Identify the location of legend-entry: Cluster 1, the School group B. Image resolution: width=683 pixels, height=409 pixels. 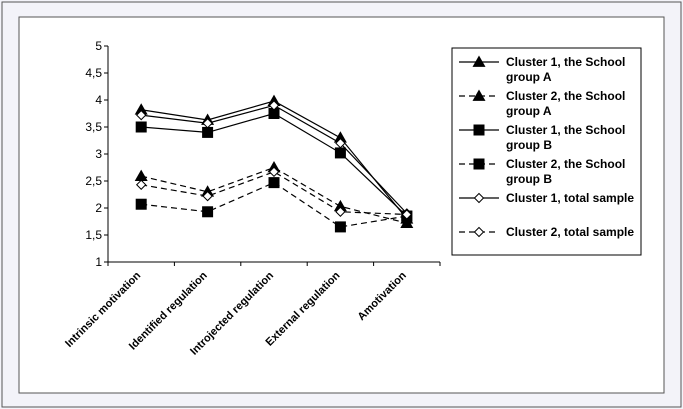
(542, 137).